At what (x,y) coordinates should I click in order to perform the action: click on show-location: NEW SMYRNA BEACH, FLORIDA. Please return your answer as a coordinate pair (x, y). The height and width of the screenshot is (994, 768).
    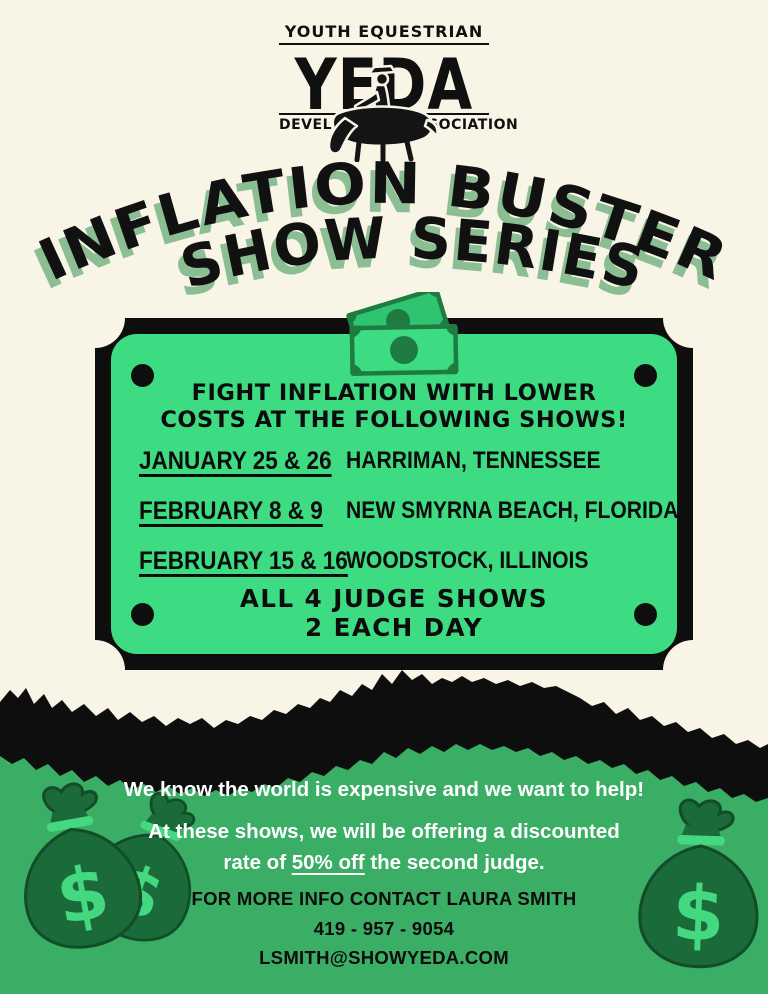
    Looking at the image, I should click on (512, 510).